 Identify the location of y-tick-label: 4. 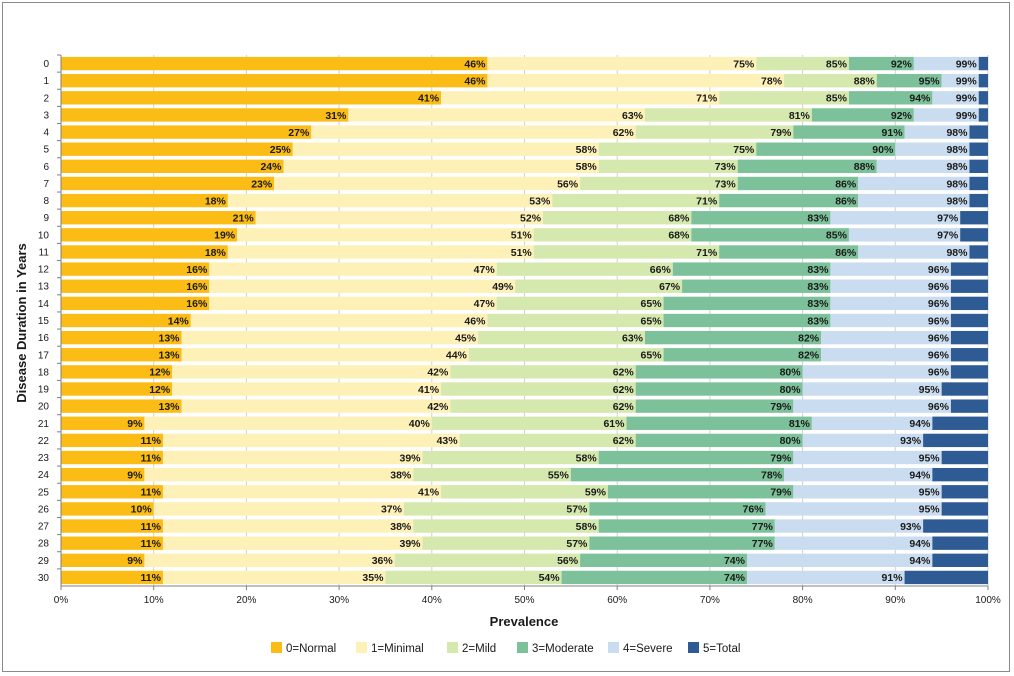
(46, 133).